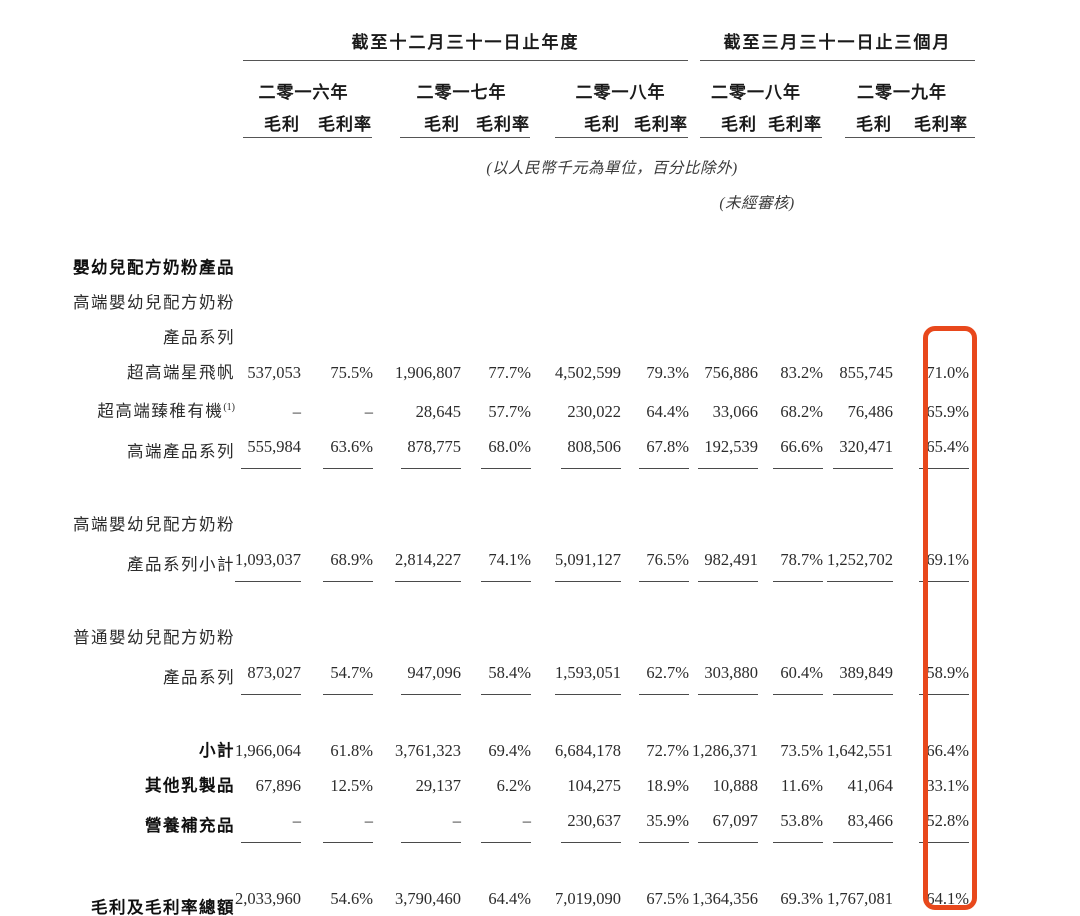 This screenshot has height=916, width=1080. What do you see at coordinates (798, 898) in the screenshot?
I see `margin-value: 69.3%` at bounding box center [798, 898].